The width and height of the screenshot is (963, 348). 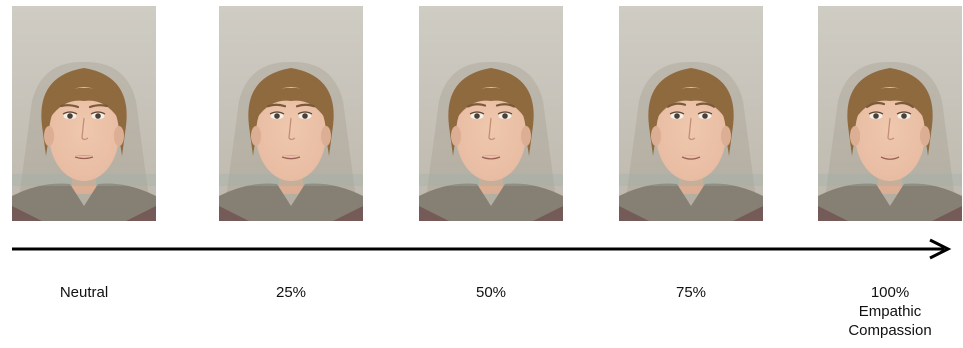 What do you see at coordinates (691, 292) in the screenshot?
I see `frame-label-4: 75%` at bounding box center [691, 292].